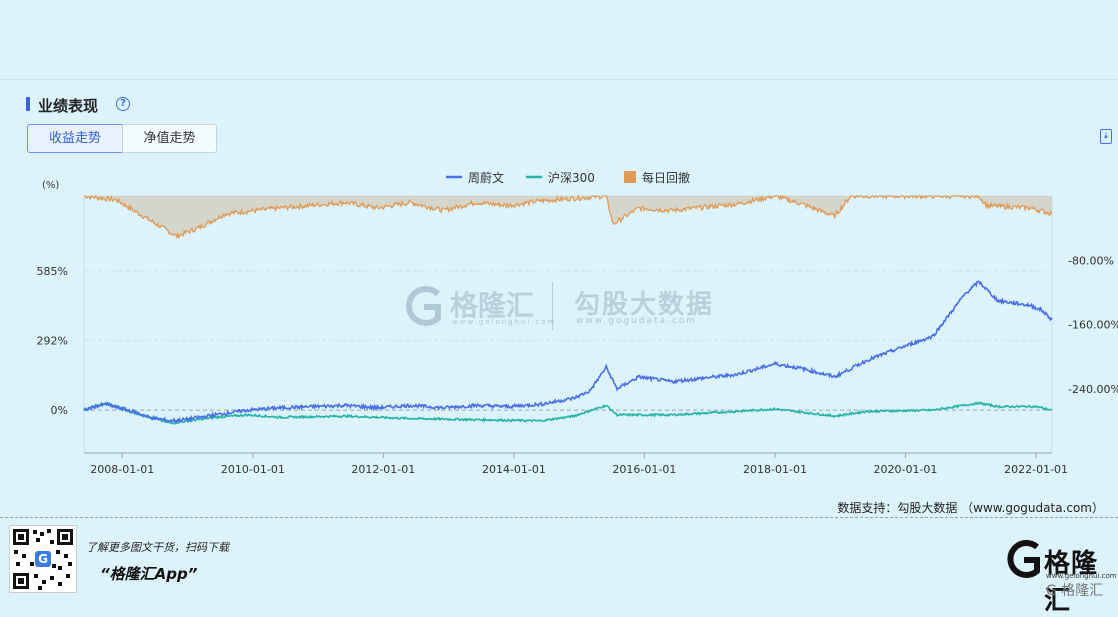  I want to click on y-right-tick-label: -240.00%, so click(1093, 389).